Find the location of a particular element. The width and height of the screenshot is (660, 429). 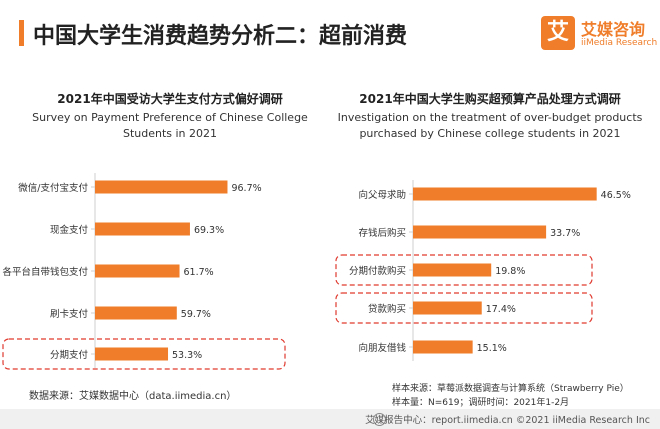

category-label: 刷卡支付 is located at coordinates (69, 314).